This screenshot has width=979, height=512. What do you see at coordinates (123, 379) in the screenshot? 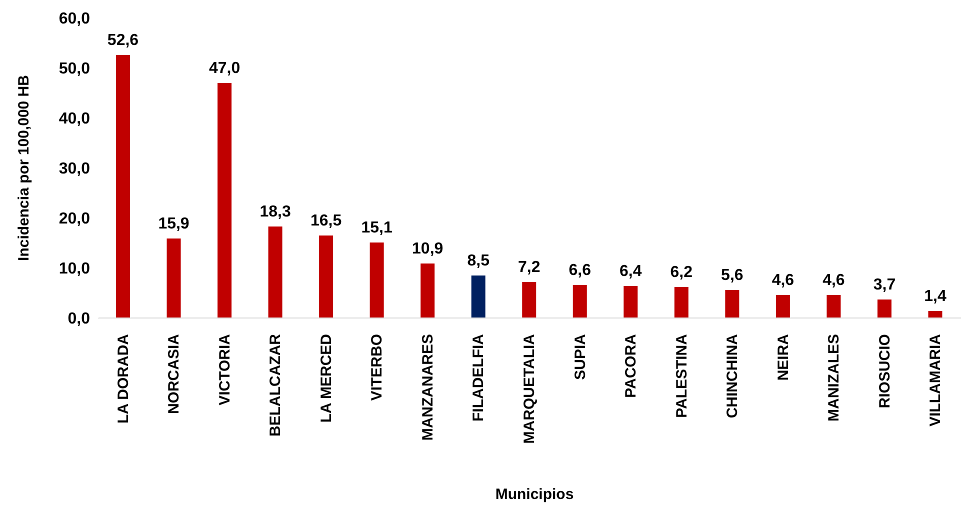
I see `x-tick-label: LA DORADA` at bounding box center [123, 379].